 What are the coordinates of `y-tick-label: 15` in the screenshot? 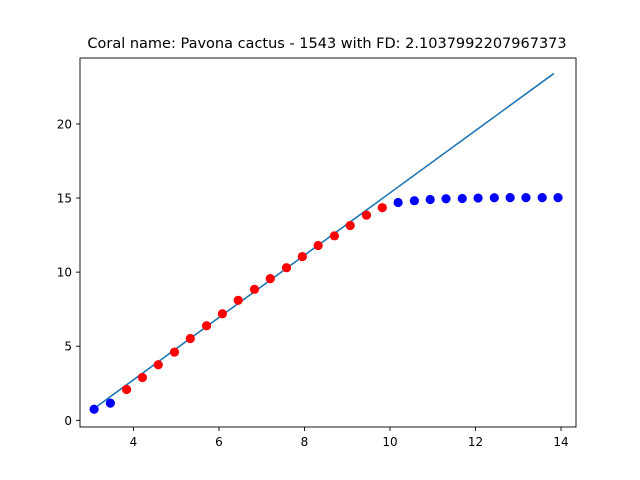 It's located at (64, 199).